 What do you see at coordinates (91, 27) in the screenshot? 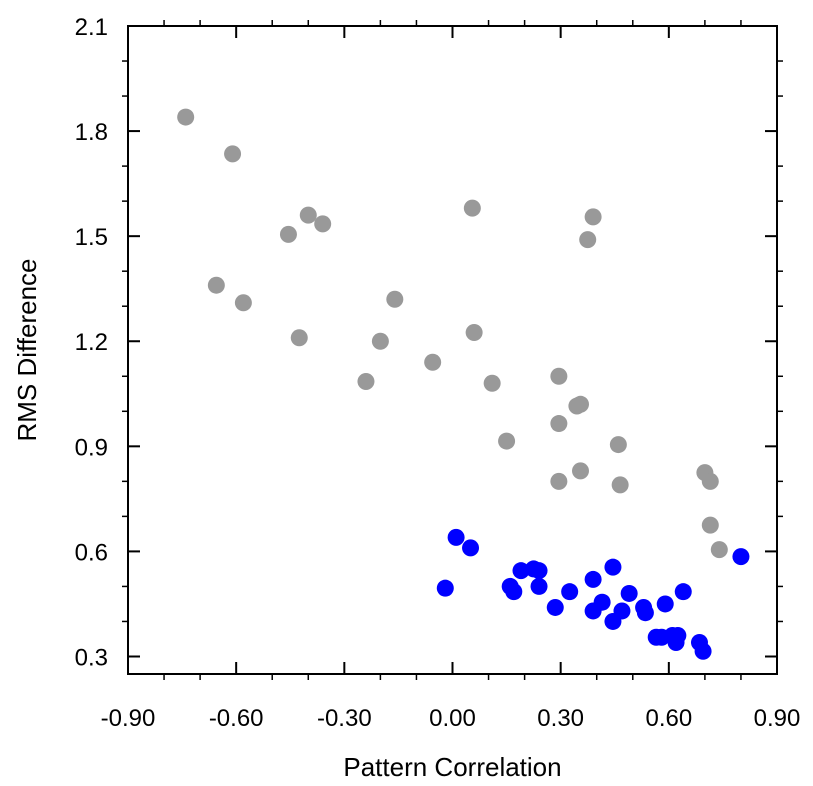
I see `y-tick-label: 2.1` at bounding box center [91, 27].